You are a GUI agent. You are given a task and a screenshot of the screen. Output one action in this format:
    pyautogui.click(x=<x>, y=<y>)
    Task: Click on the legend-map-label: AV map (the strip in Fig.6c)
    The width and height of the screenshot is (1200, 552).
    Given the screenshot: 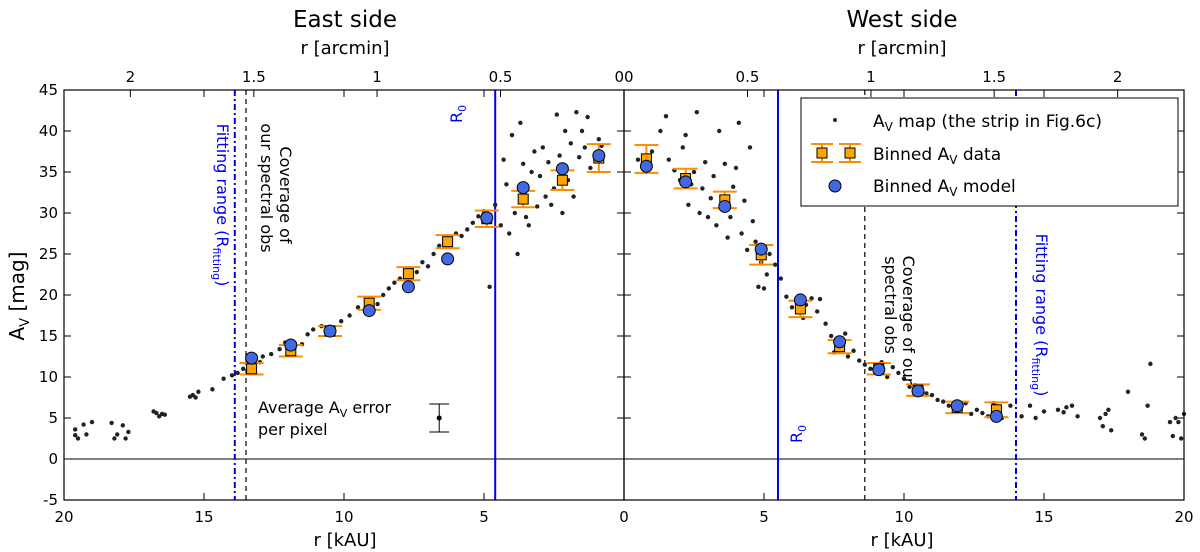 What is the action you would take?
    pyautogui.click(x=987, y=123)
    